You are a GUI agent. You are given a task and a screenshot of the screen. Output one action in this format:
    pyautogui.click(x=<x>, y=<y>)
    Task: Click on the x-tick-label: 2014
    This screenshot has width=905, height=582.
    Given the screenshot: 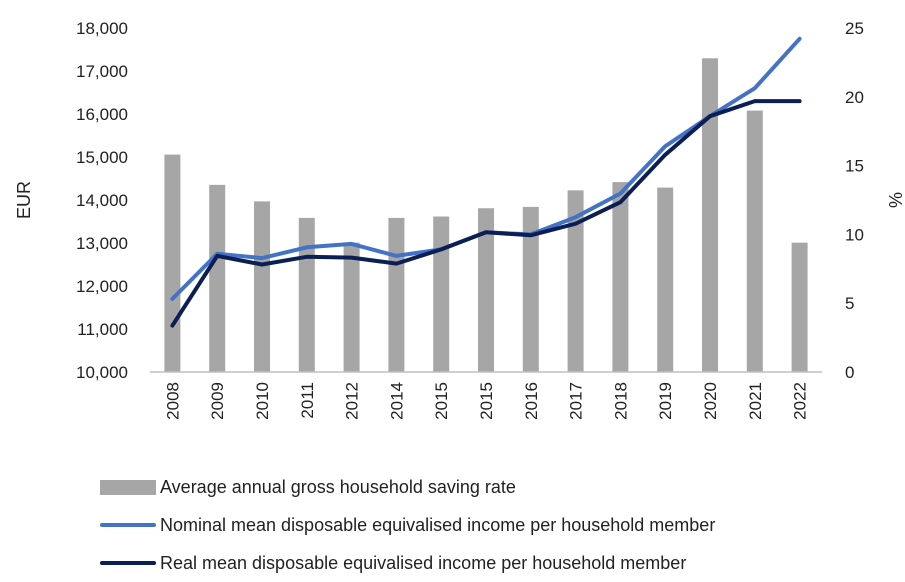 What is the action you would take?
    pyautogui.click(x=396, y=401)
    